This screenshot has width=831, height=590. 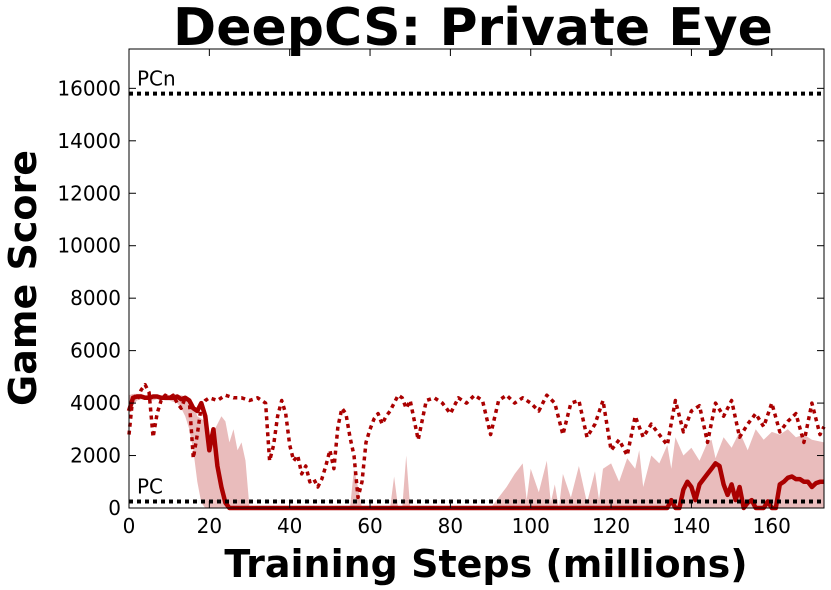 What do you see at coordinates (150, 486) in the screenshot?
I see `reference-label-pc: PC` at bounding box center [150, 486].